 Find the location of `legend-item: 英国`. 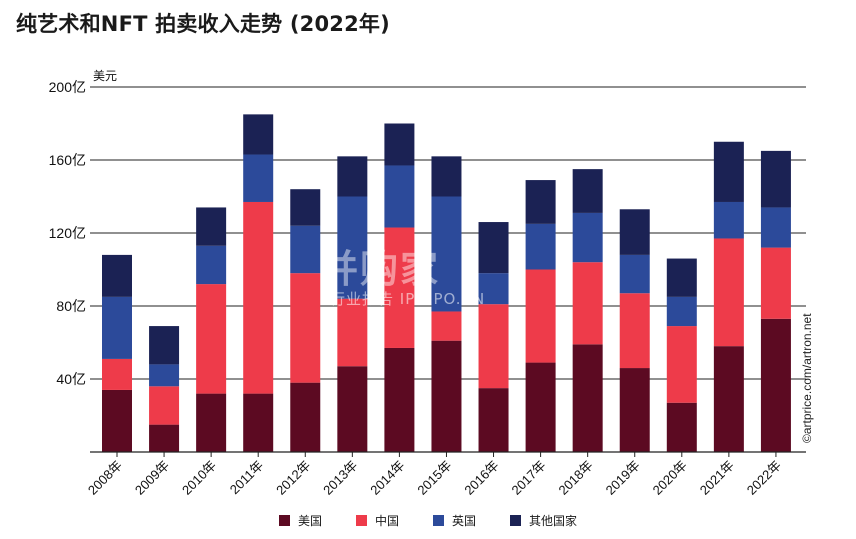

legend-item: 英国 is located at coordinates (454, 520).